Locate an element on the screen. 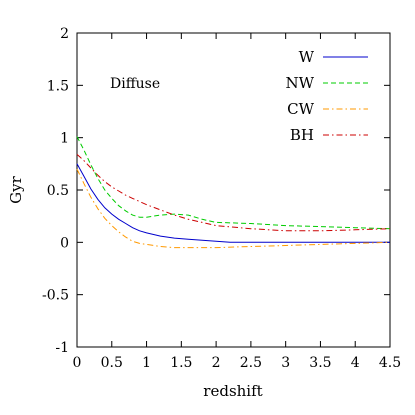 The image size is (415, 415). x-tick-label: 1.5 is located at coordinates (181, 363).